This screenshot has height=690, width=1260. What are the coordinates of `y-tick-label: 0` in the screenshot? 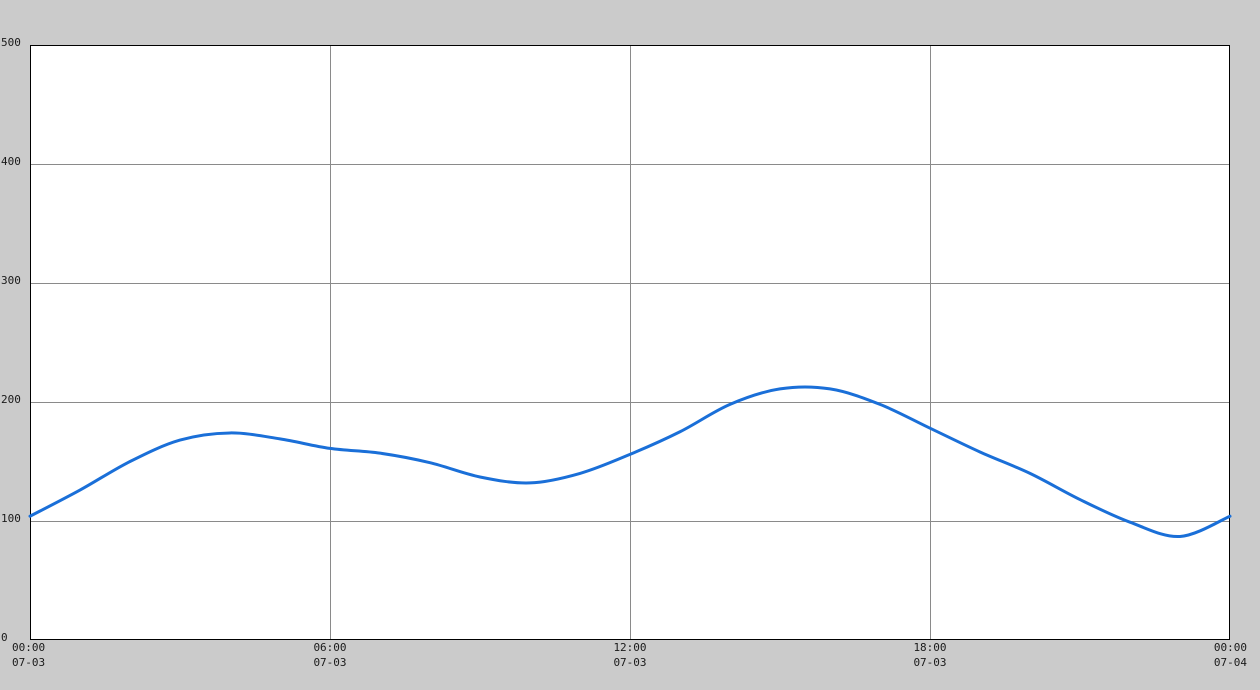 It's located at (4, 637).